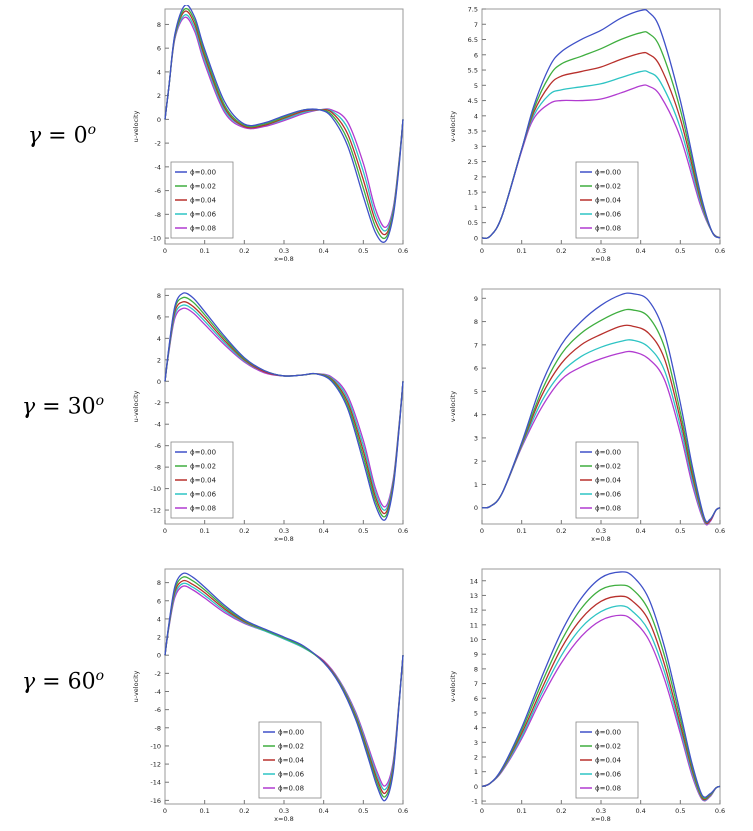  I want to click on y-axis-label: v-velocity, so click(453, 126).